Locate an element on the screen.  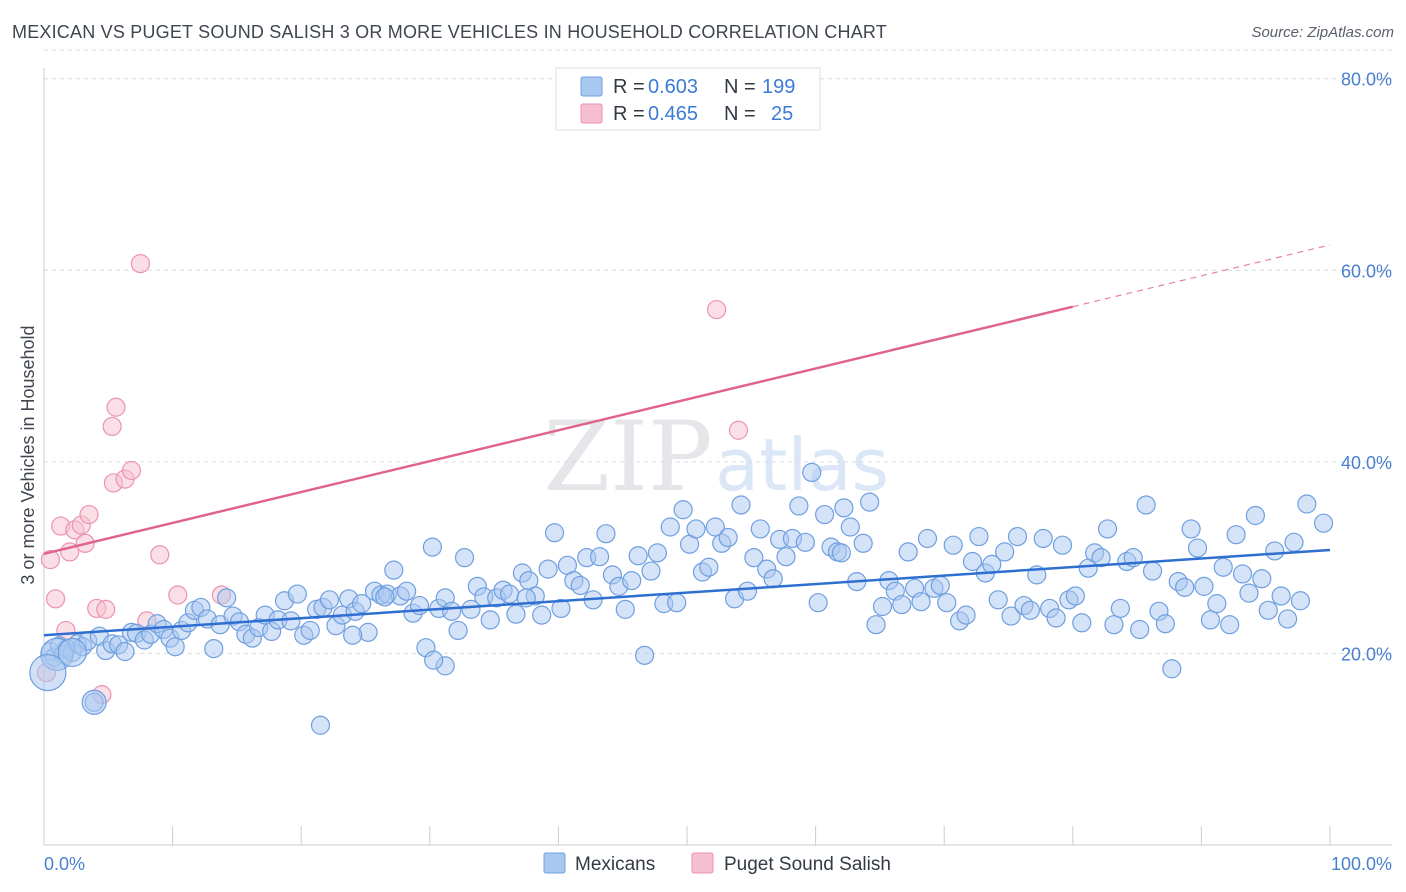
stats-n-value-1: 199 is located at coordinates (778, 87).